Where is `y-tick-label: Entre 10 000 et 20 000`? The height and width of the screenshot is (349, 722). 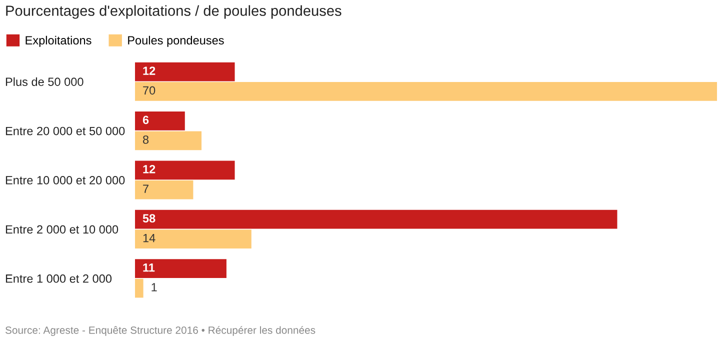
y-tick-label: Entre 10 000 et 20 000 is located at coordinates (65, 180).